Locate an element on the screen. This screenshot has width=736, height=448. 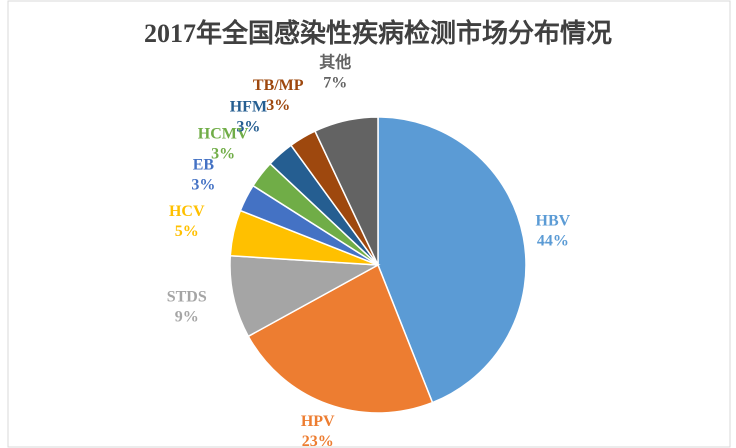
slice-value: 44% is located at coordinates (553, 240).